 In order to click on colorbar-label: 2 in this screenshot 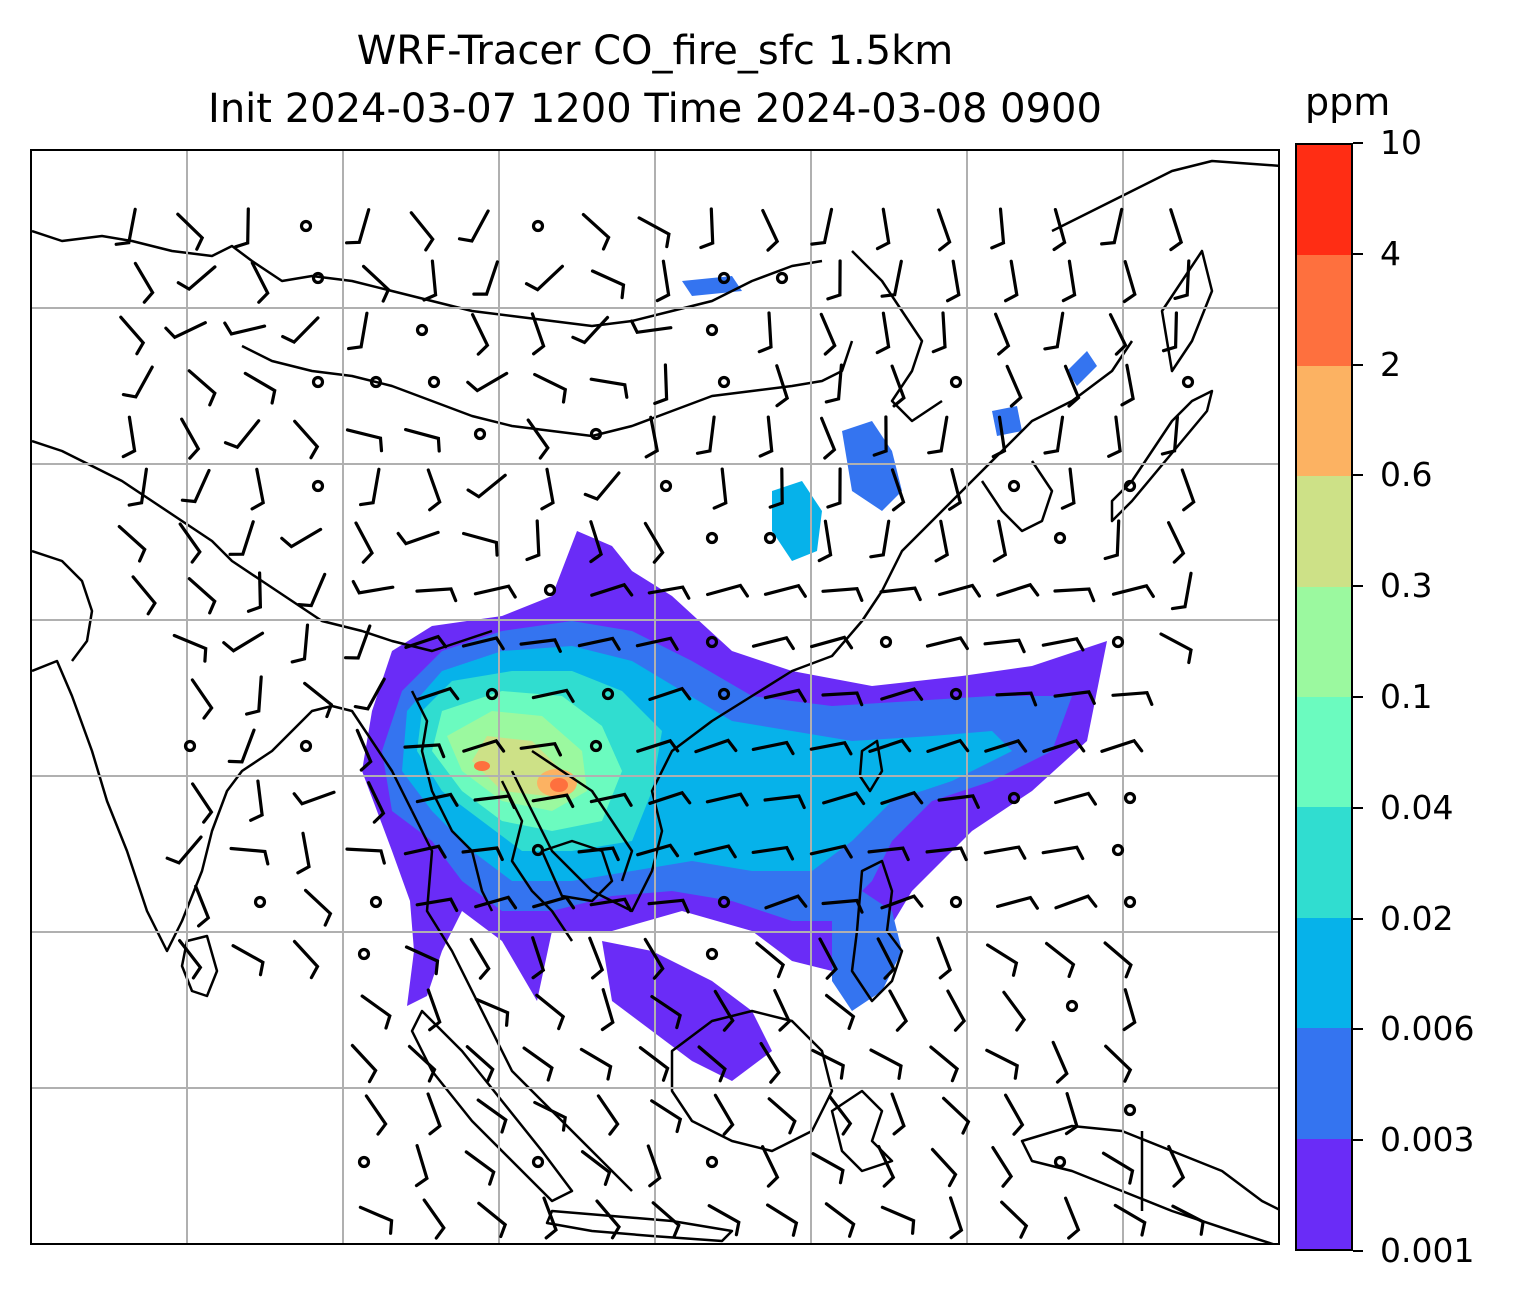, I will do `click(1390, 364)`.